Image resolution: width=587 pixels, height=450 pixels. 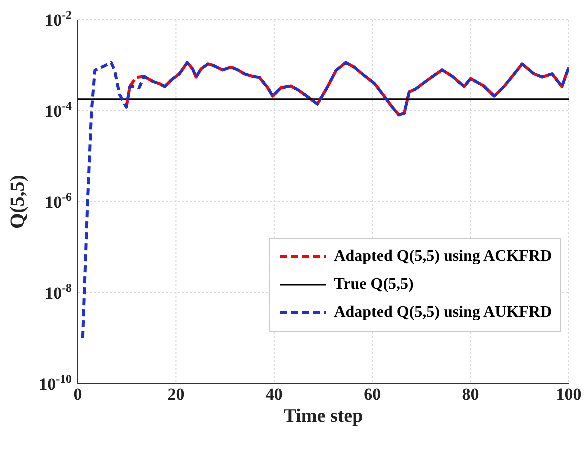 I want to click on line-series, so click(x=347, y=89).